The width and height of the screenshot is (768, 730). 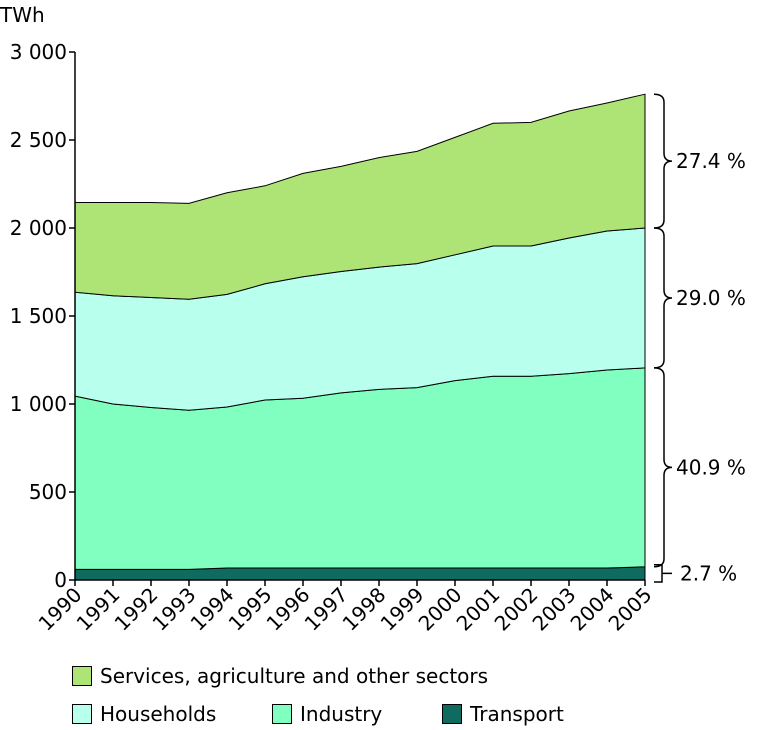 I want to click on legend-item-industry: Industry, so click(x=327, y=714).